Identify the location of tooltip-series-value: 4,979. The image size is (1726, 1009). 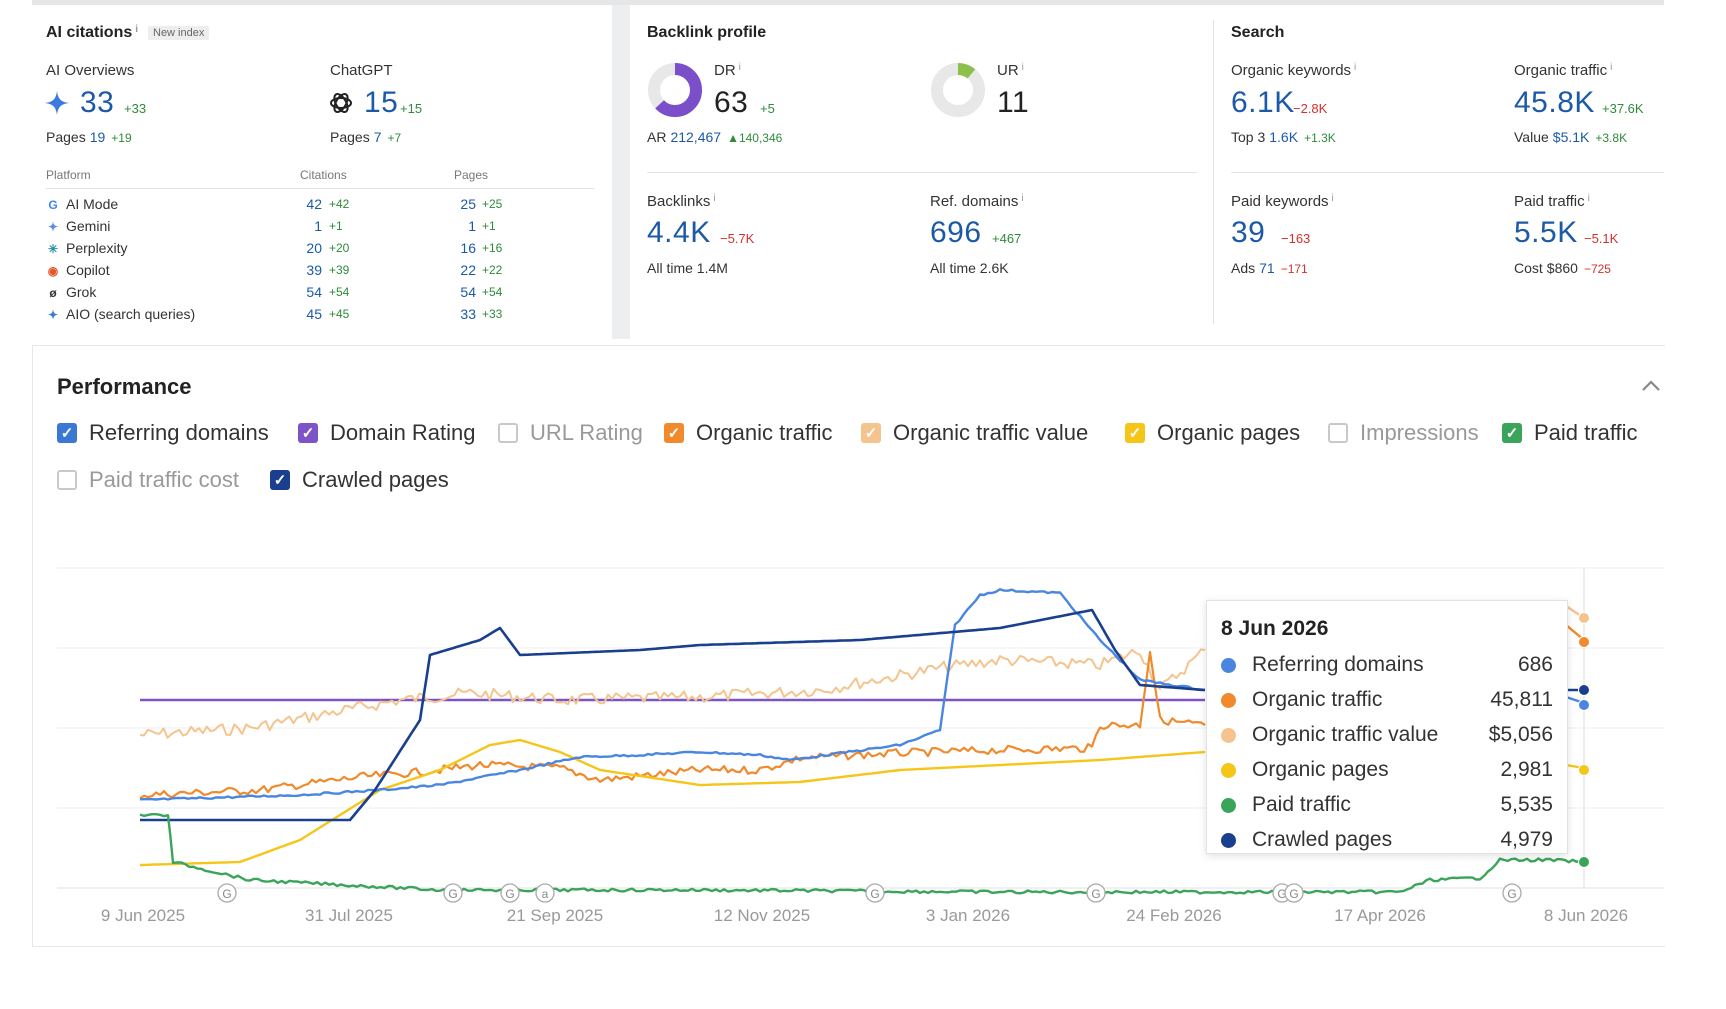
(1526, 839).